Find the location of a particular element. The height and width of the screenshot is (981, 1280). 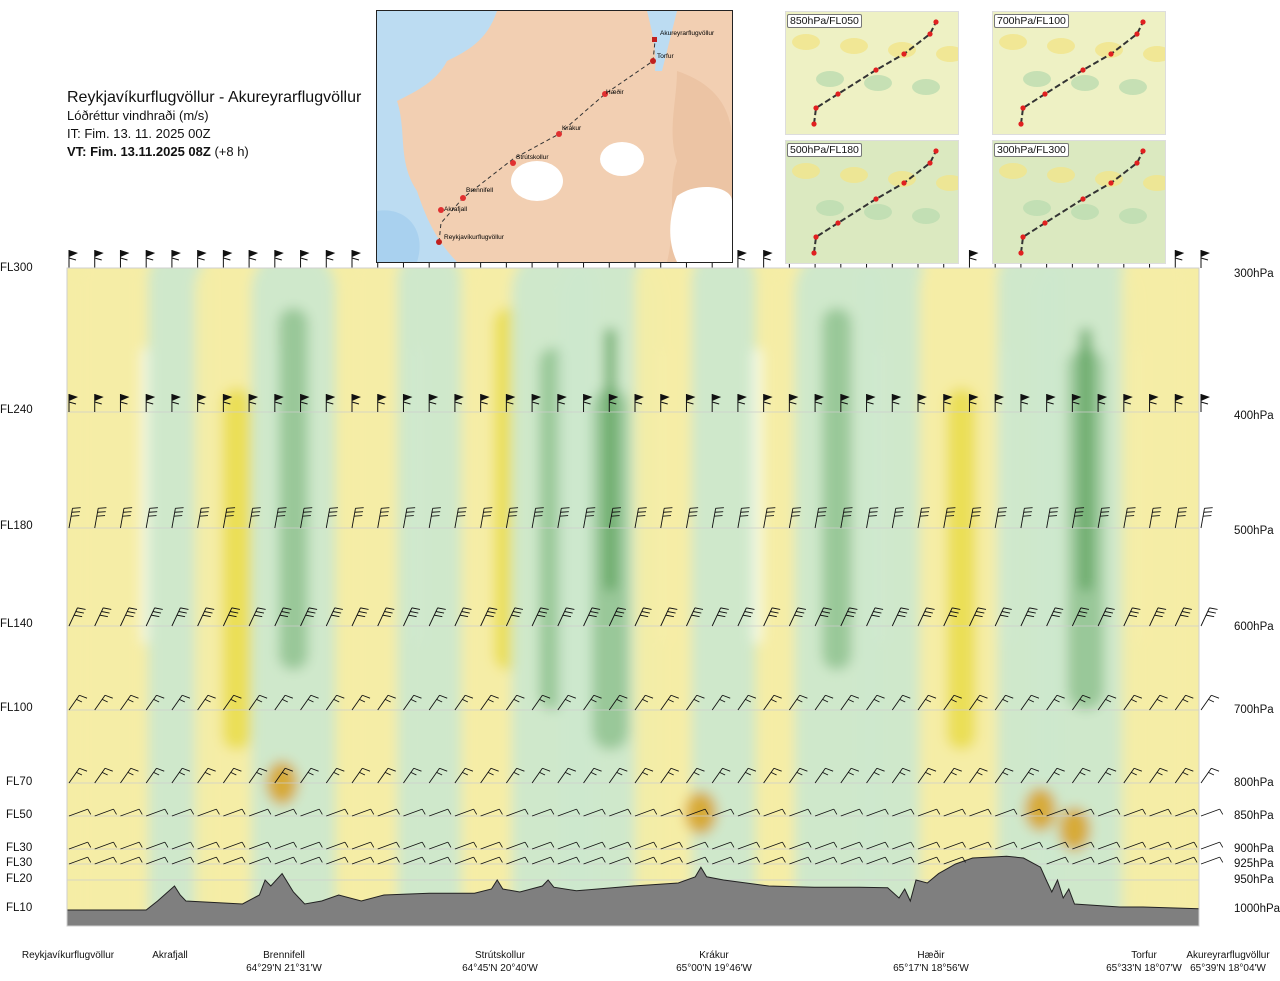

fl-label: FL240 is located at coordinates (16, 410).